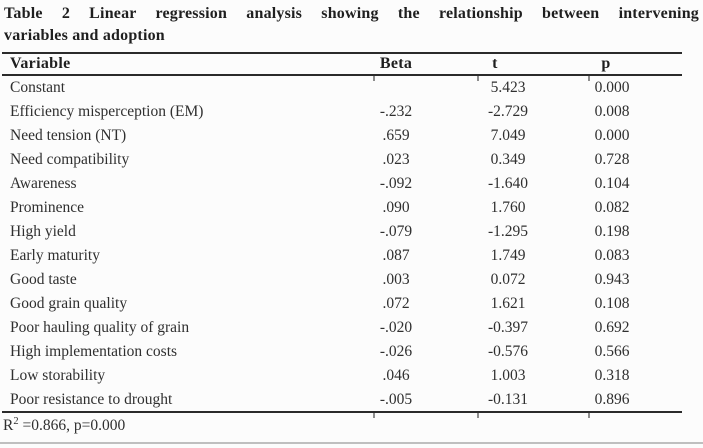 The height and width of the screenshot is (448, 703). What do you see at coordinates (612, 399) in the screenshot?
I see `cell-p: 0.896` at bounding box center [612, 399].